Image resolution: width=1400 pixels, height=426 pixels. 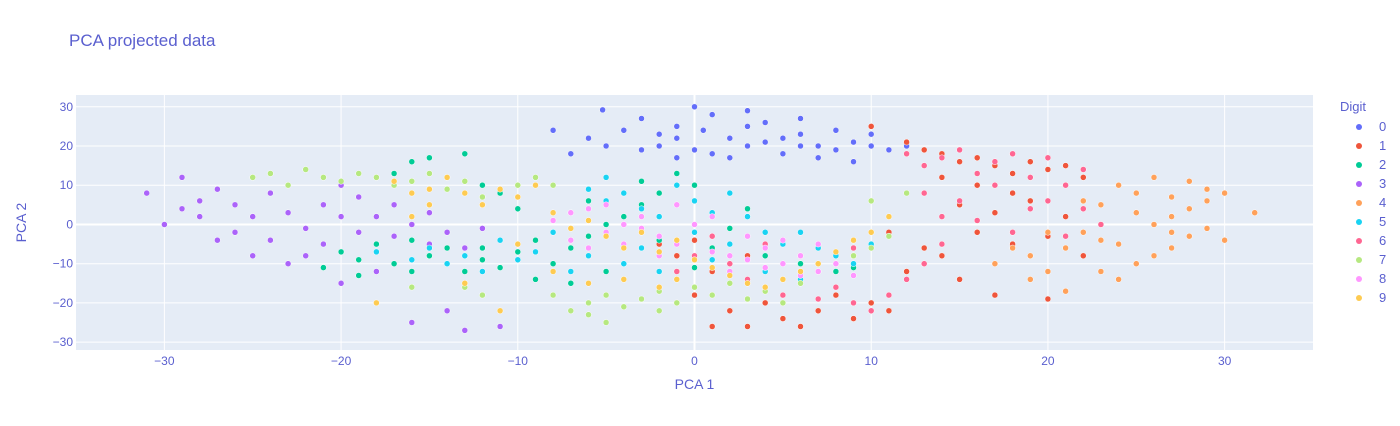 What do you see at coordinates (1363, 164) in the screenshot?
I see `legend-item-2: 2` at bounding box center [1363, 164].